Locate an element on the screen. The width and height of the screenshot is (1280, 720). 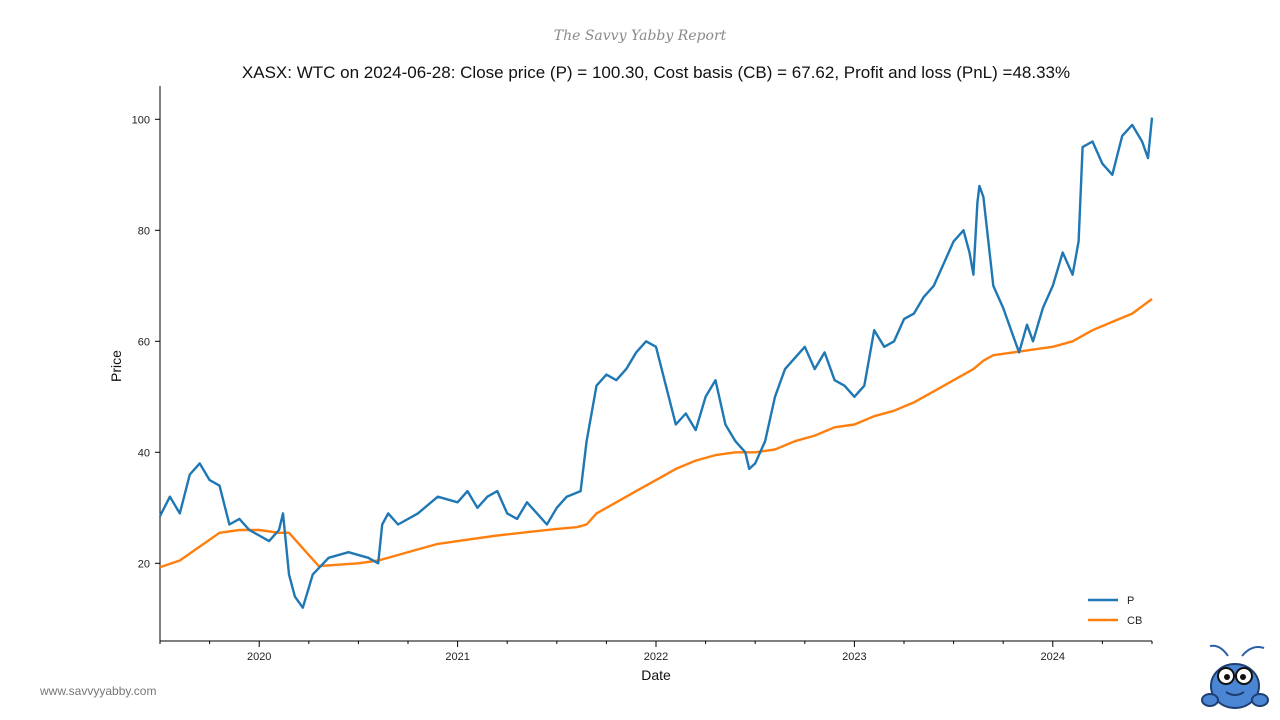
y-tick-label: 20 is located at coordinates (144, 564).